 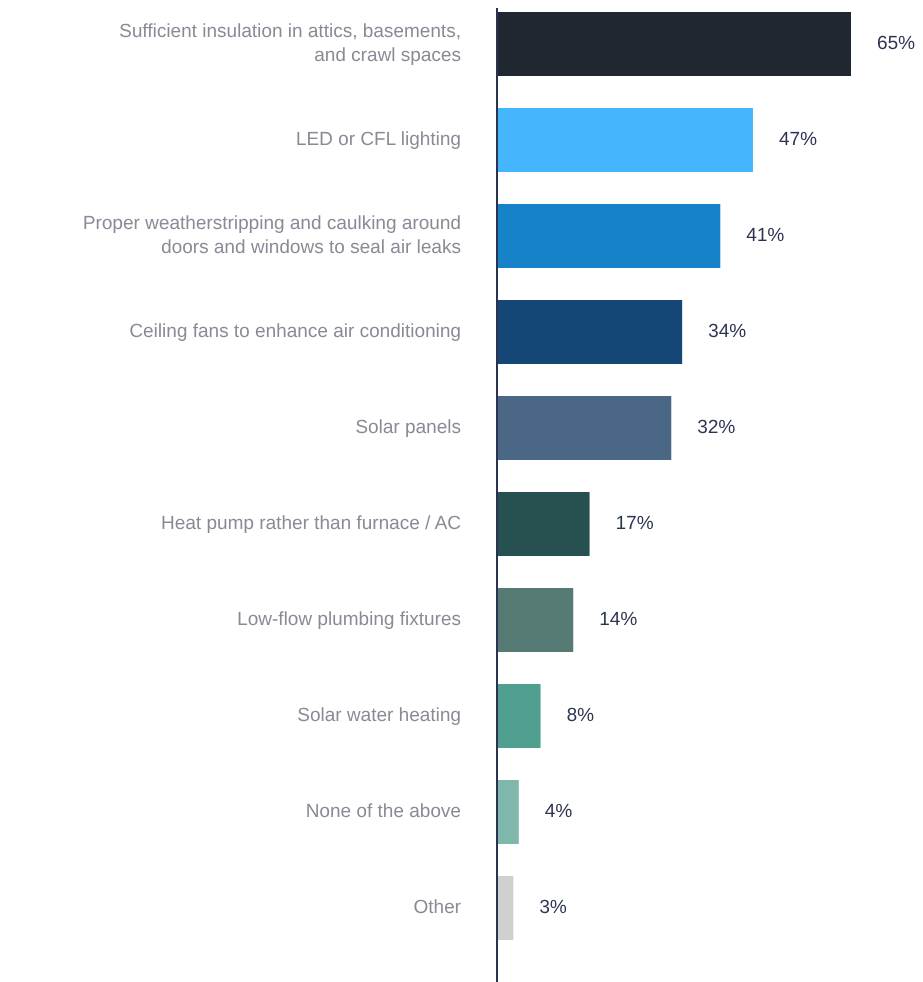 What do you see at coordinates (379, 715) in the screenshot?
I see `y-tick-label: Solar water heating` at bounding box center [379, 715].